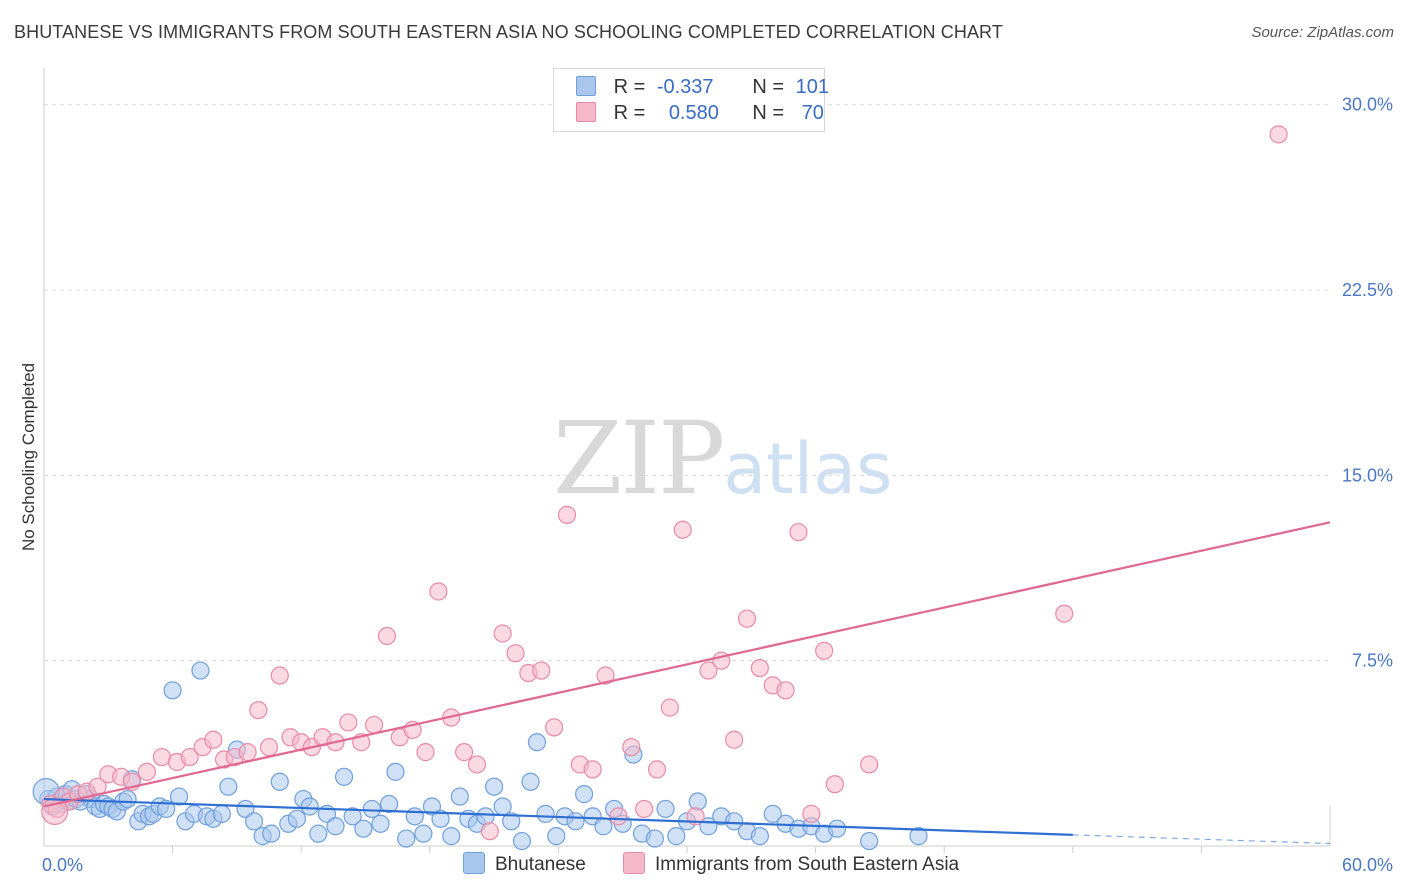 This screenshot has height=892, width=1406. Describe the element at coordinates (540, 864) in the screenshot. I see `bottom-legend-label: Bhutanese` at that location.